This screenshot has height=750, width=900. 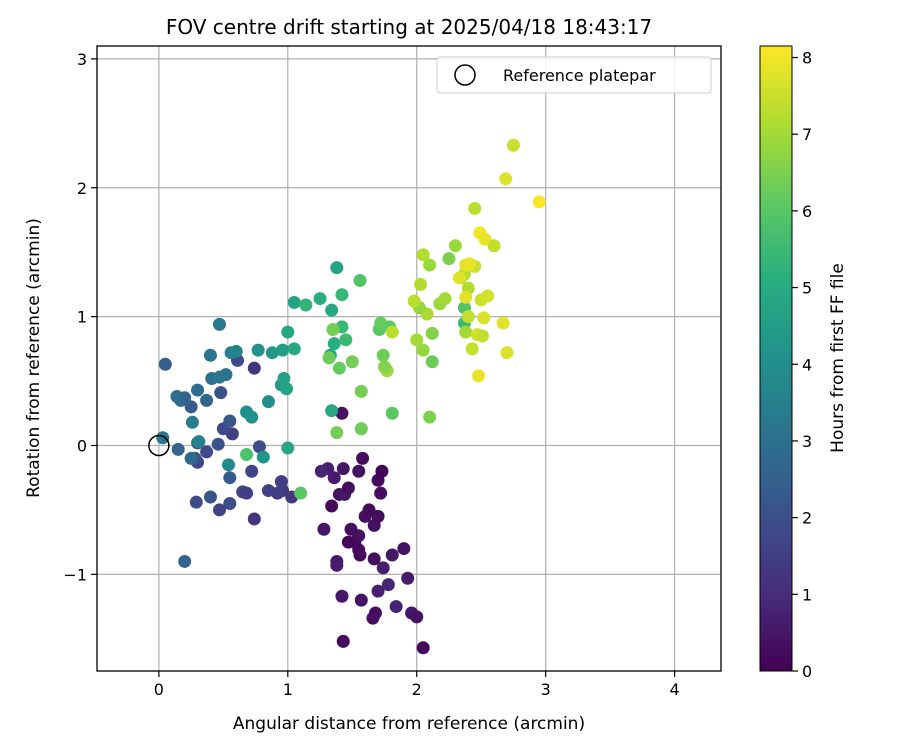 What do you see at coordinates (417, 689) in the screenshot?
I see `x-tick-label: 2` at bounding box center [417, 689].